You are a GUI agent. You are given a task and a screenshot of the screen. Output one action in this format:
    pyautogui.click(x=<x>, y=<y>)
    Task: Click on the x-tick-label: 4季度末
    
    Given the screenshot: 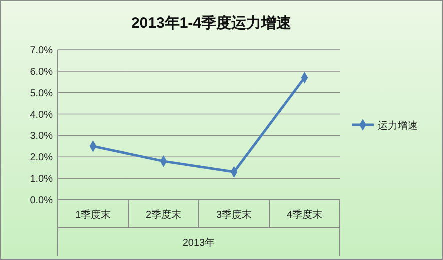 What is the action you would take?
    pyautogui.click(x=304, y=215)
    